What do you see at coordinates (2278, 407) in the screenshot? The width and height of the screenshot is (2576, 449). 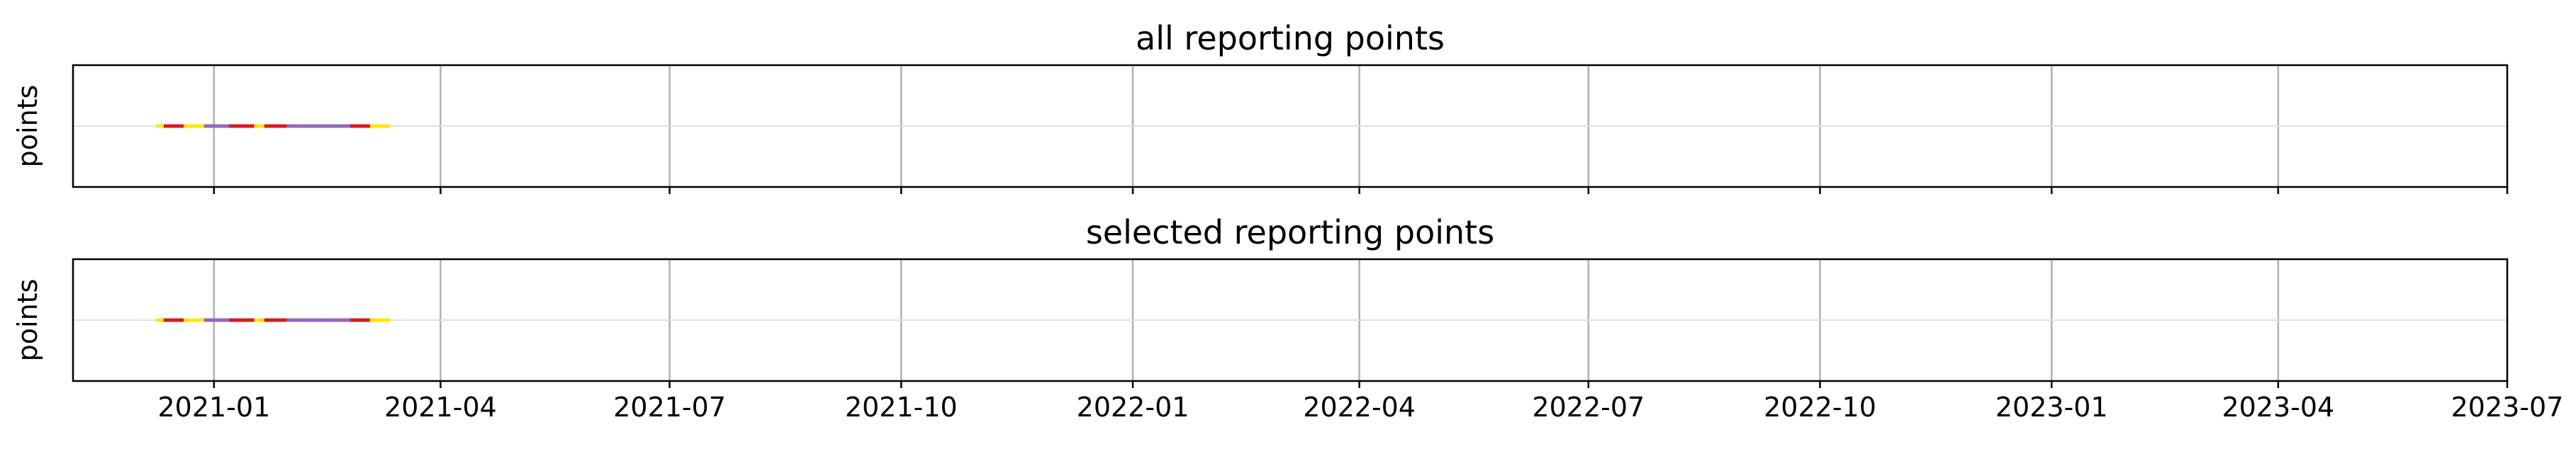 I see `x-tick-label: 2023-04` at bounding box center [2278, 407].